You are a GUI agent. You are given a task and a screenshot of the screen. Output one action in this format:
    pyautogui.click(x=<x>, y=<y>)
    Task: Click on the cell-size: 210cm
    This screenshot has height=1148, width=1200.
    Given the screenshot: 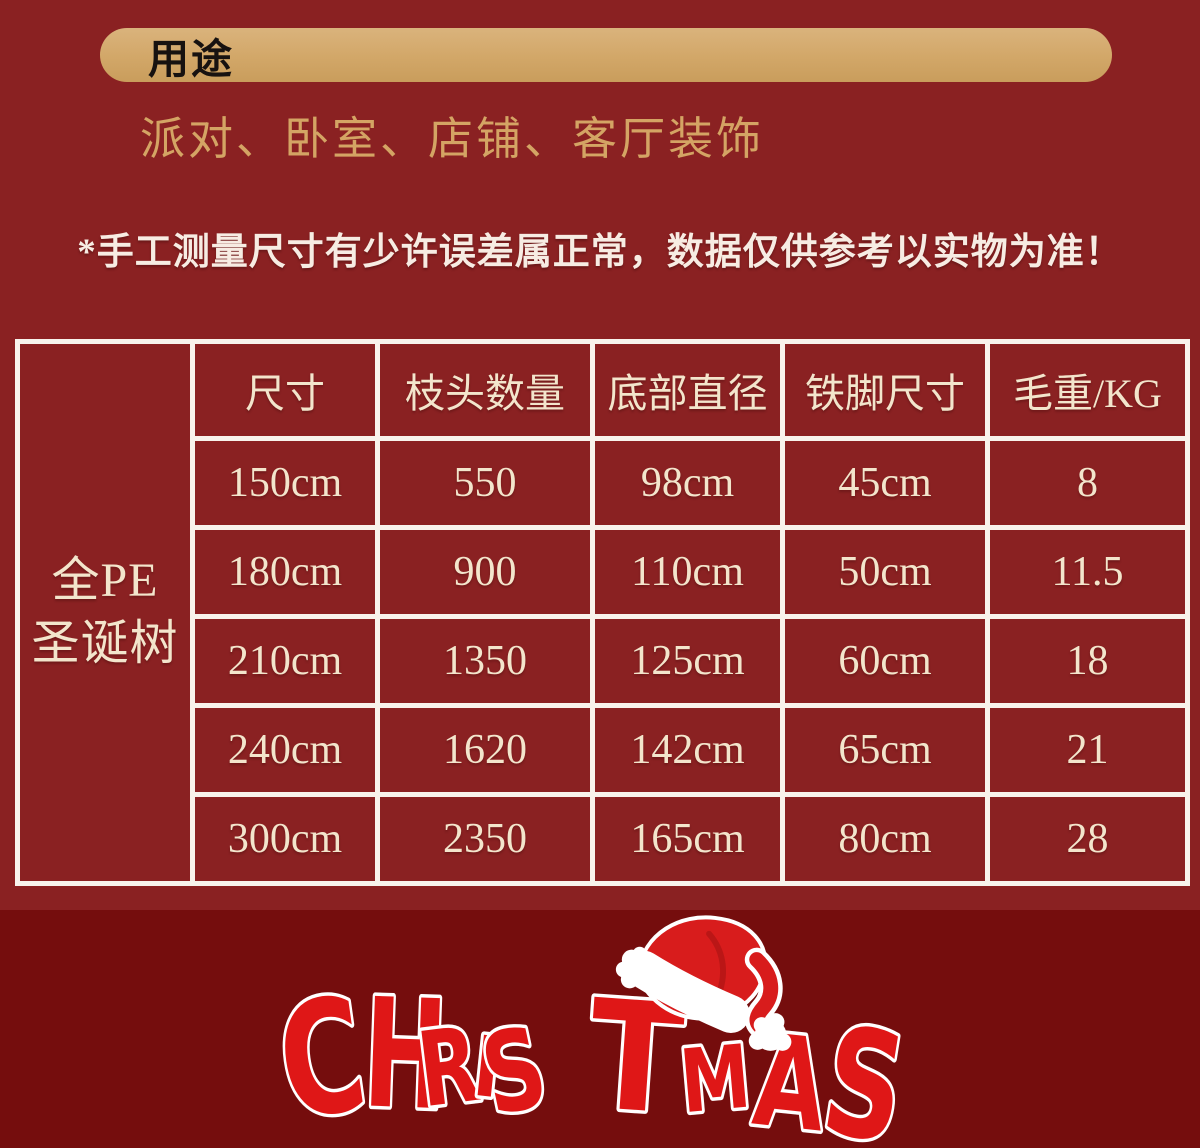 What is the action you would take?
    pyautogui.click(x=285, y=661)
    